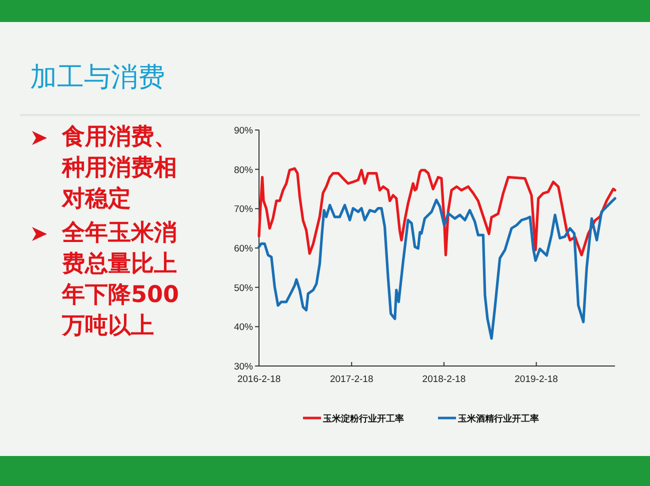 Image resolution: width=650 pixels, height=486 pixels. Describe the element at coordinates (363, 419) in the screenshot. I see `legend-label: 玉米淀粉行业开工率` at that location.